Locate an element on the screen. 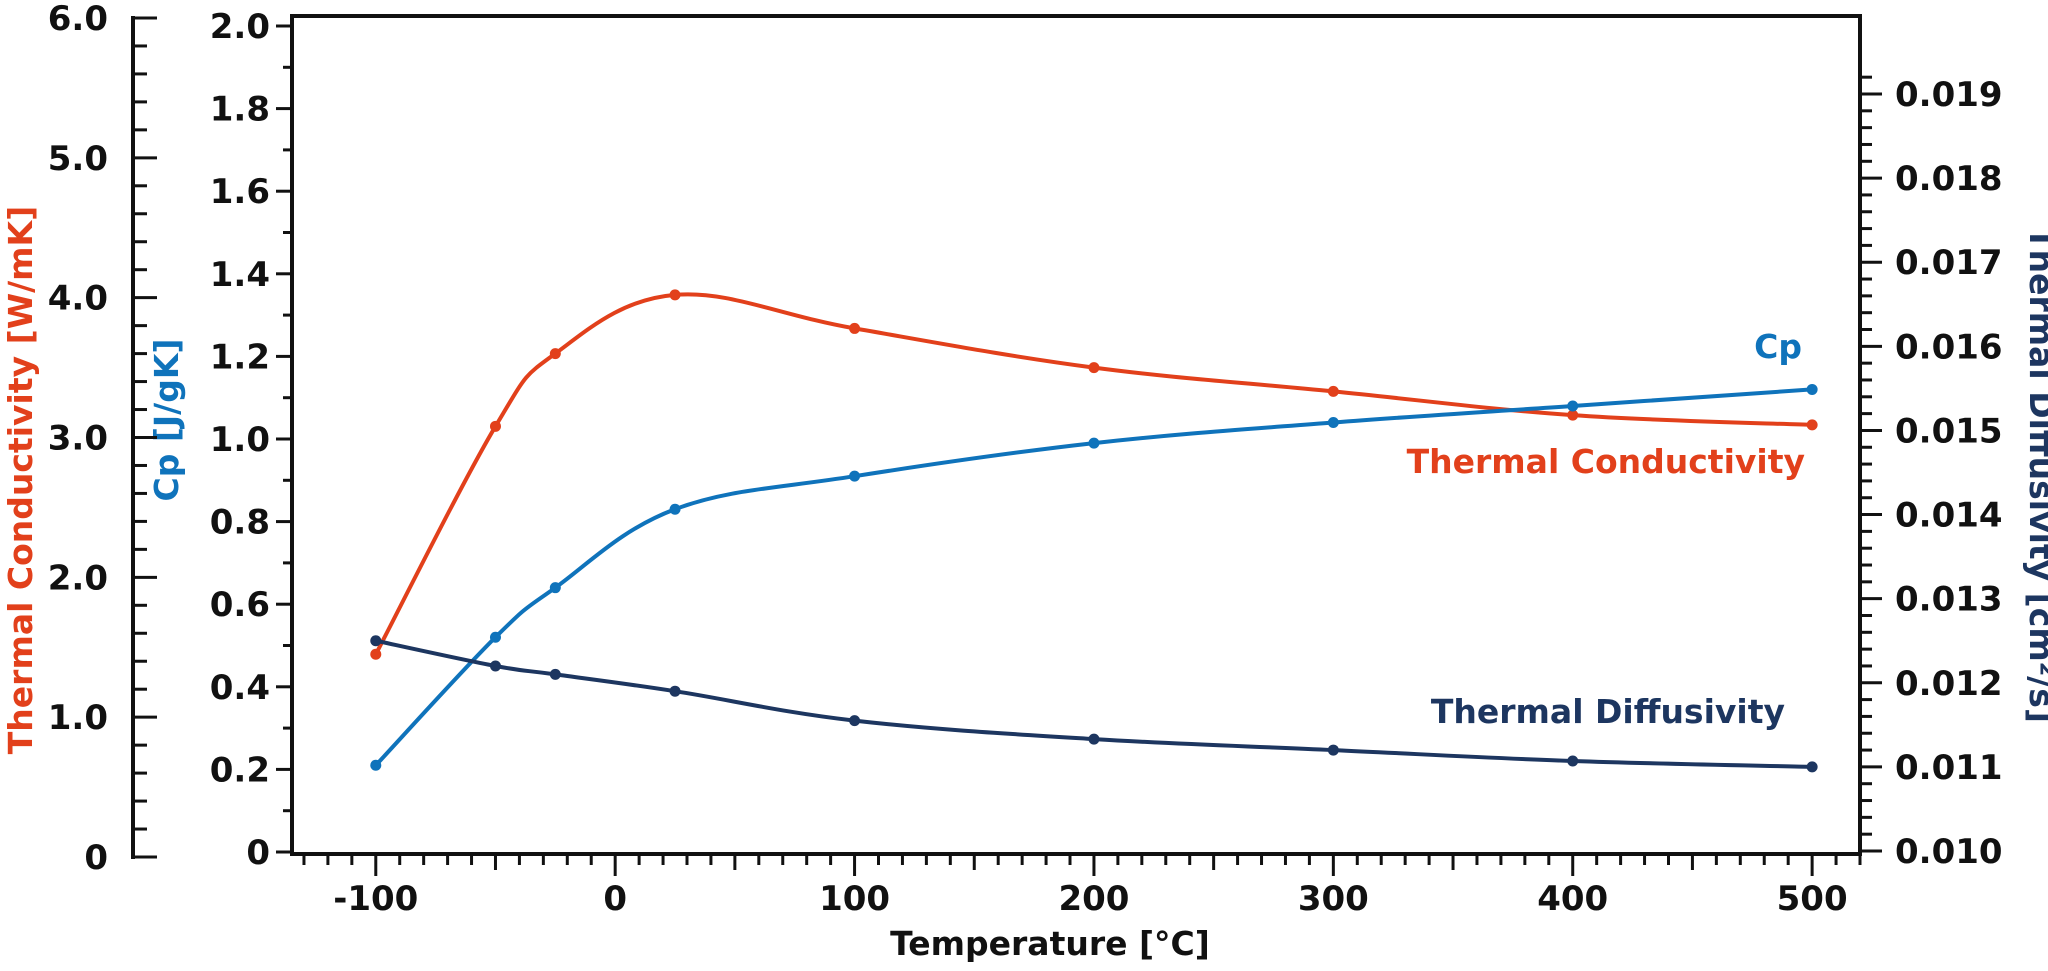 Image resolution: width=2048 pixels, height=971 pixels. diffusivity-tick-label: 0.018 is located at coordinates (1949, 179).